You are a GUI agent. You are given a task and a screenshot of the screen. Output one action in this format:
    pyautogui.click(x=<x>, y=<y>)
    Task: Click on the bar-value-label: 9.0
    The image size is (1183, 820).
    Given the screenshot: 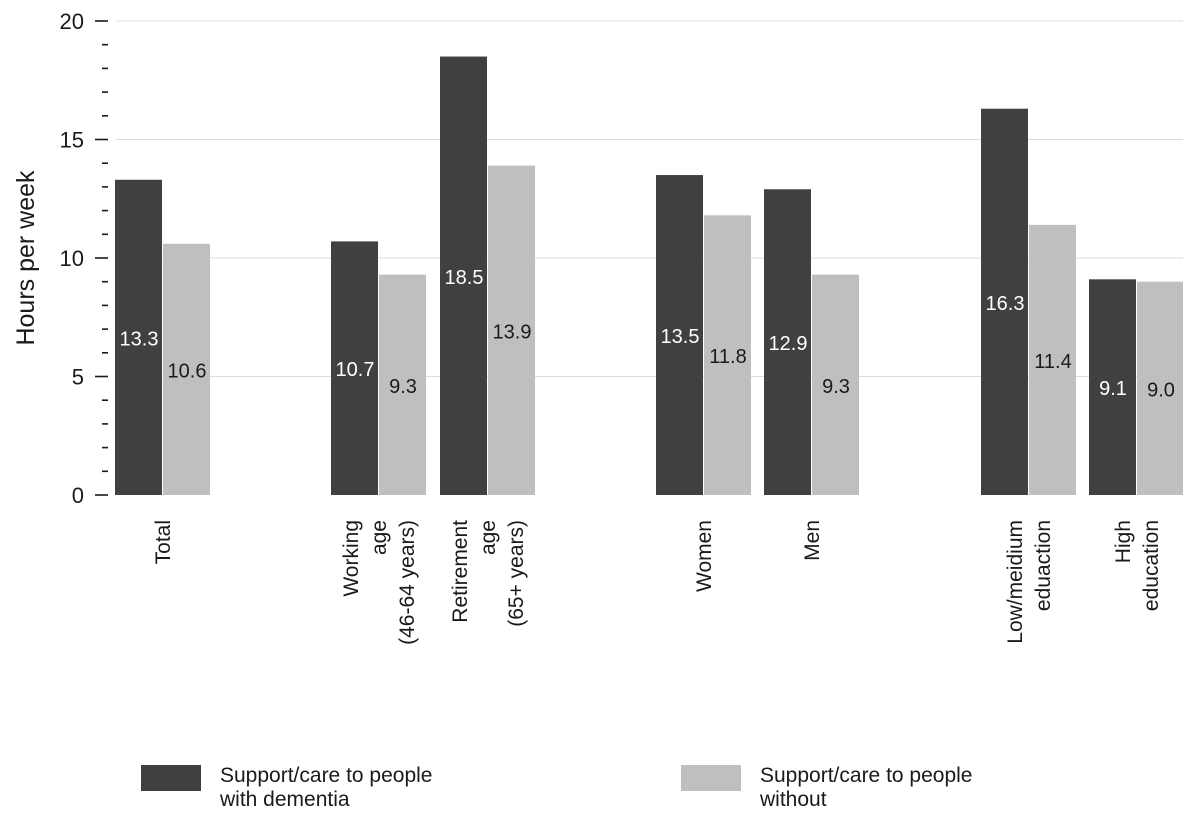 What is the action you would take?
    pyautogui.click(x=1161, y=390)
    